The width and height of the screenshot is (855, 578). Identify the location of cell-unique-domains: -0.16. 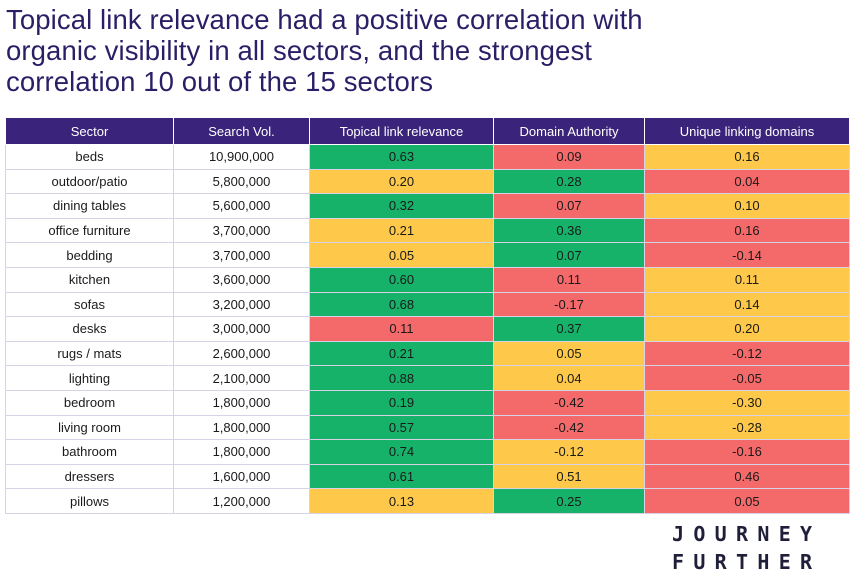
(747, 452).